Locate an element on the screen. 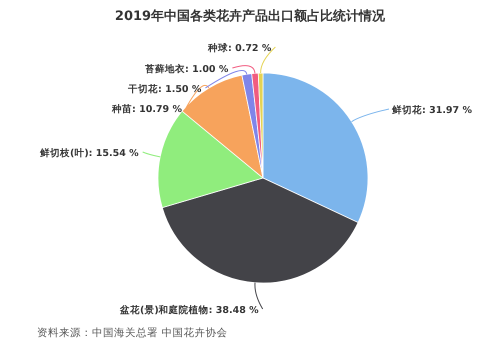 The width and height of the screenshot is (500, 362). chart-title: 2019年中国各类花卉产品出口额占比统计情况 is located at coordinates (250, 16).